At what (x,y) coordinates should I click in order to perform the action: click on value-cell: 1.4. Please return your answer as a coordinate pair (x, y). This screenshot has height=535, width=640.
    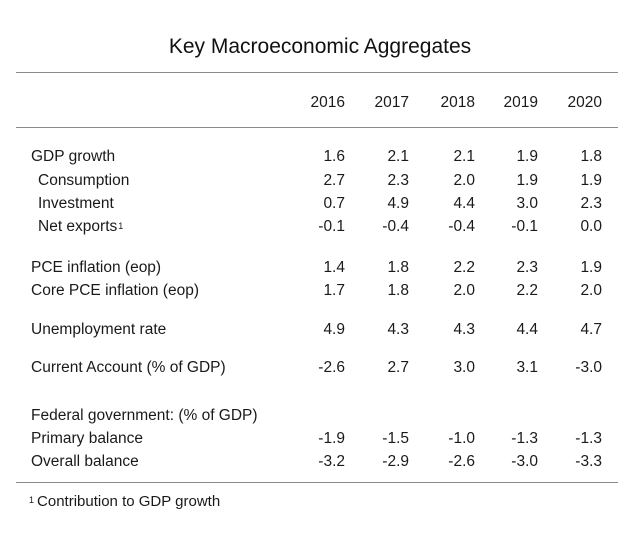
    Looking at the image, I should click on (334, 267).